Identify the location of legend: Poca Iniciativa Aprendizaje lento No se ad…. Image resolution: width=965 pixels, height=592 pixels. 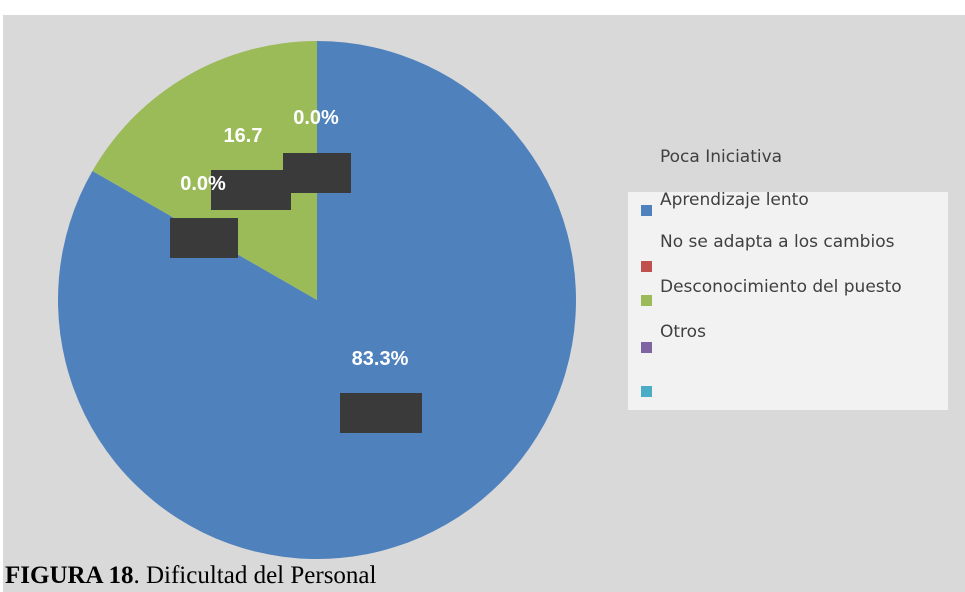
(771, 272).